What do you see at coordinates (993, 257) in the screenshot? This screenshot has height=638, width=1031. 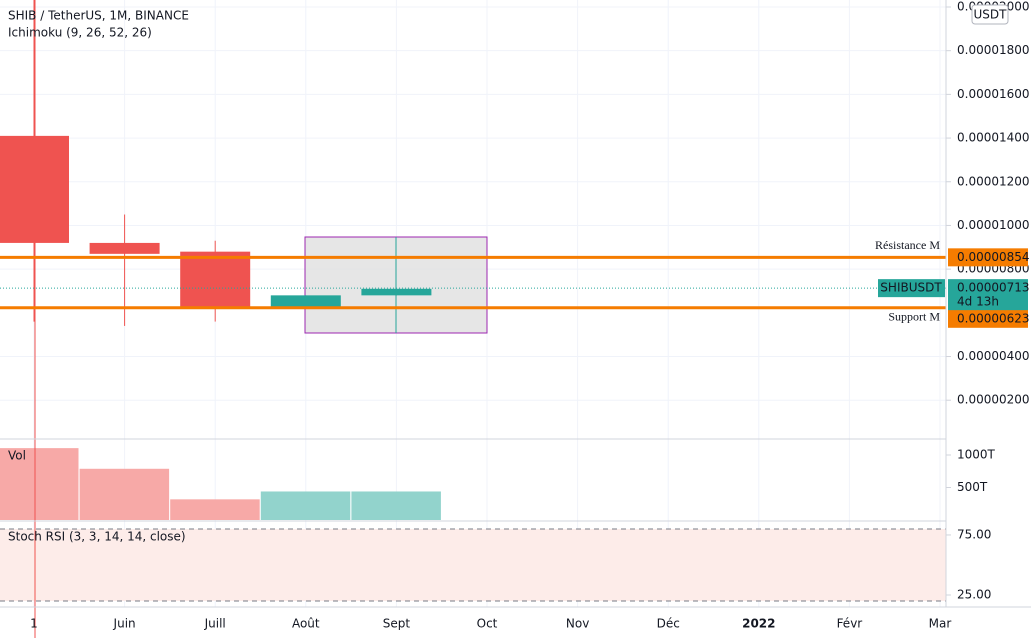 I see `level-label: 0.00000854` at bounding box center [993, 257].